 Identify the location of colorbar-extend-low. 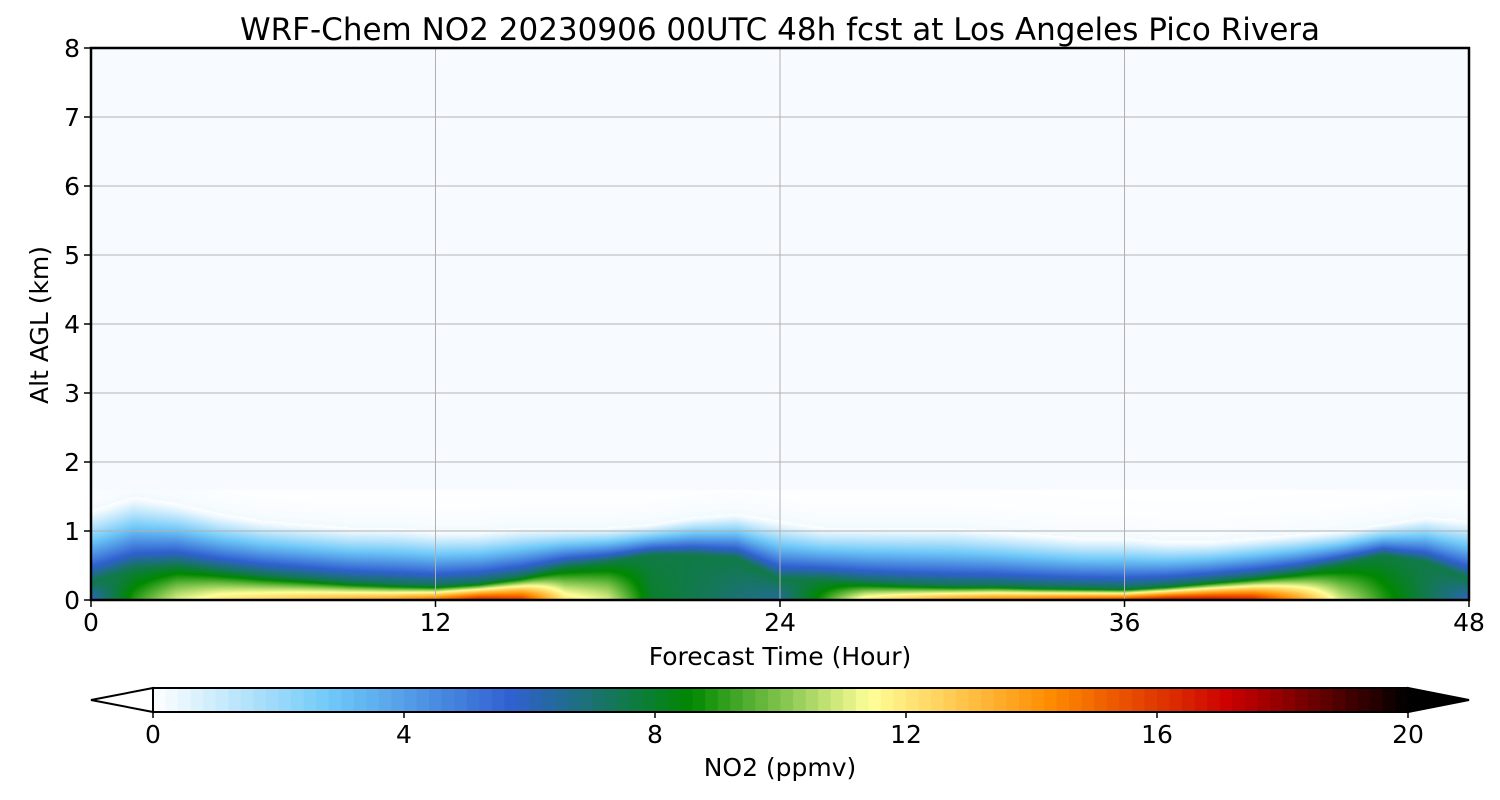
(122, 700).